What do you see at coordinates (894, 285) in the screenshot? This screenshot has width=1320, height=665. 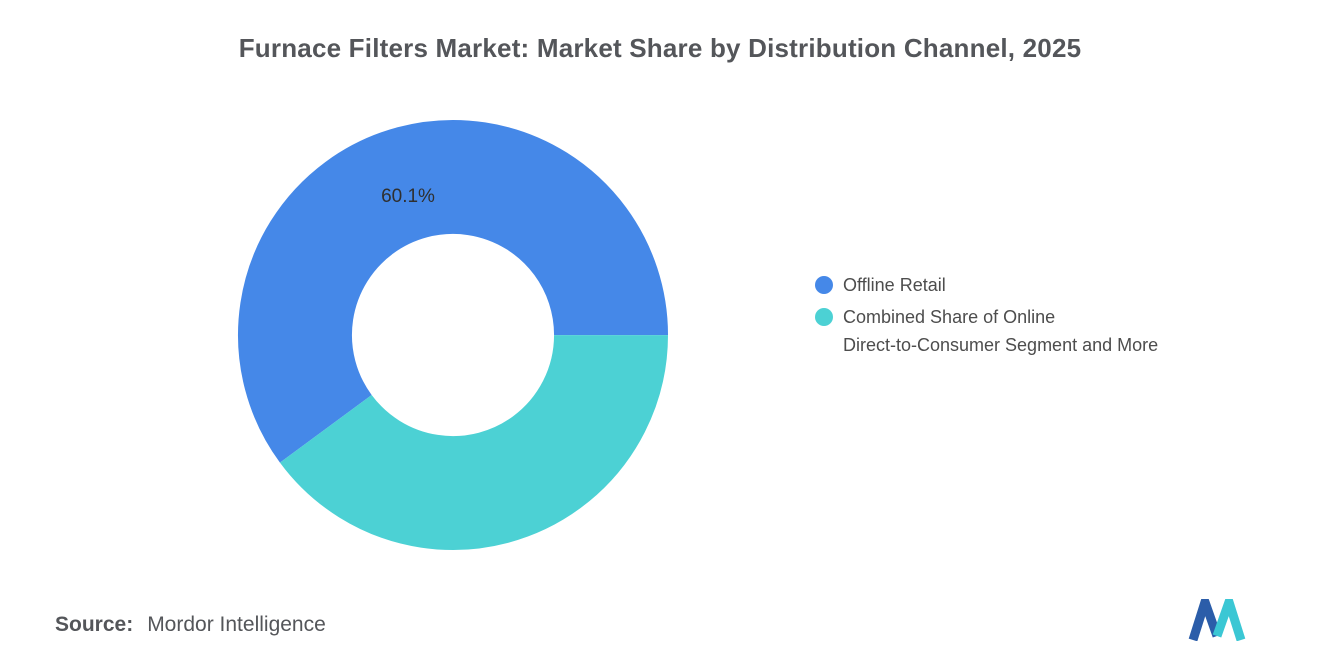 I see `legend-label-offline-retail: Offline Retail` at bounding box center [894, 285].